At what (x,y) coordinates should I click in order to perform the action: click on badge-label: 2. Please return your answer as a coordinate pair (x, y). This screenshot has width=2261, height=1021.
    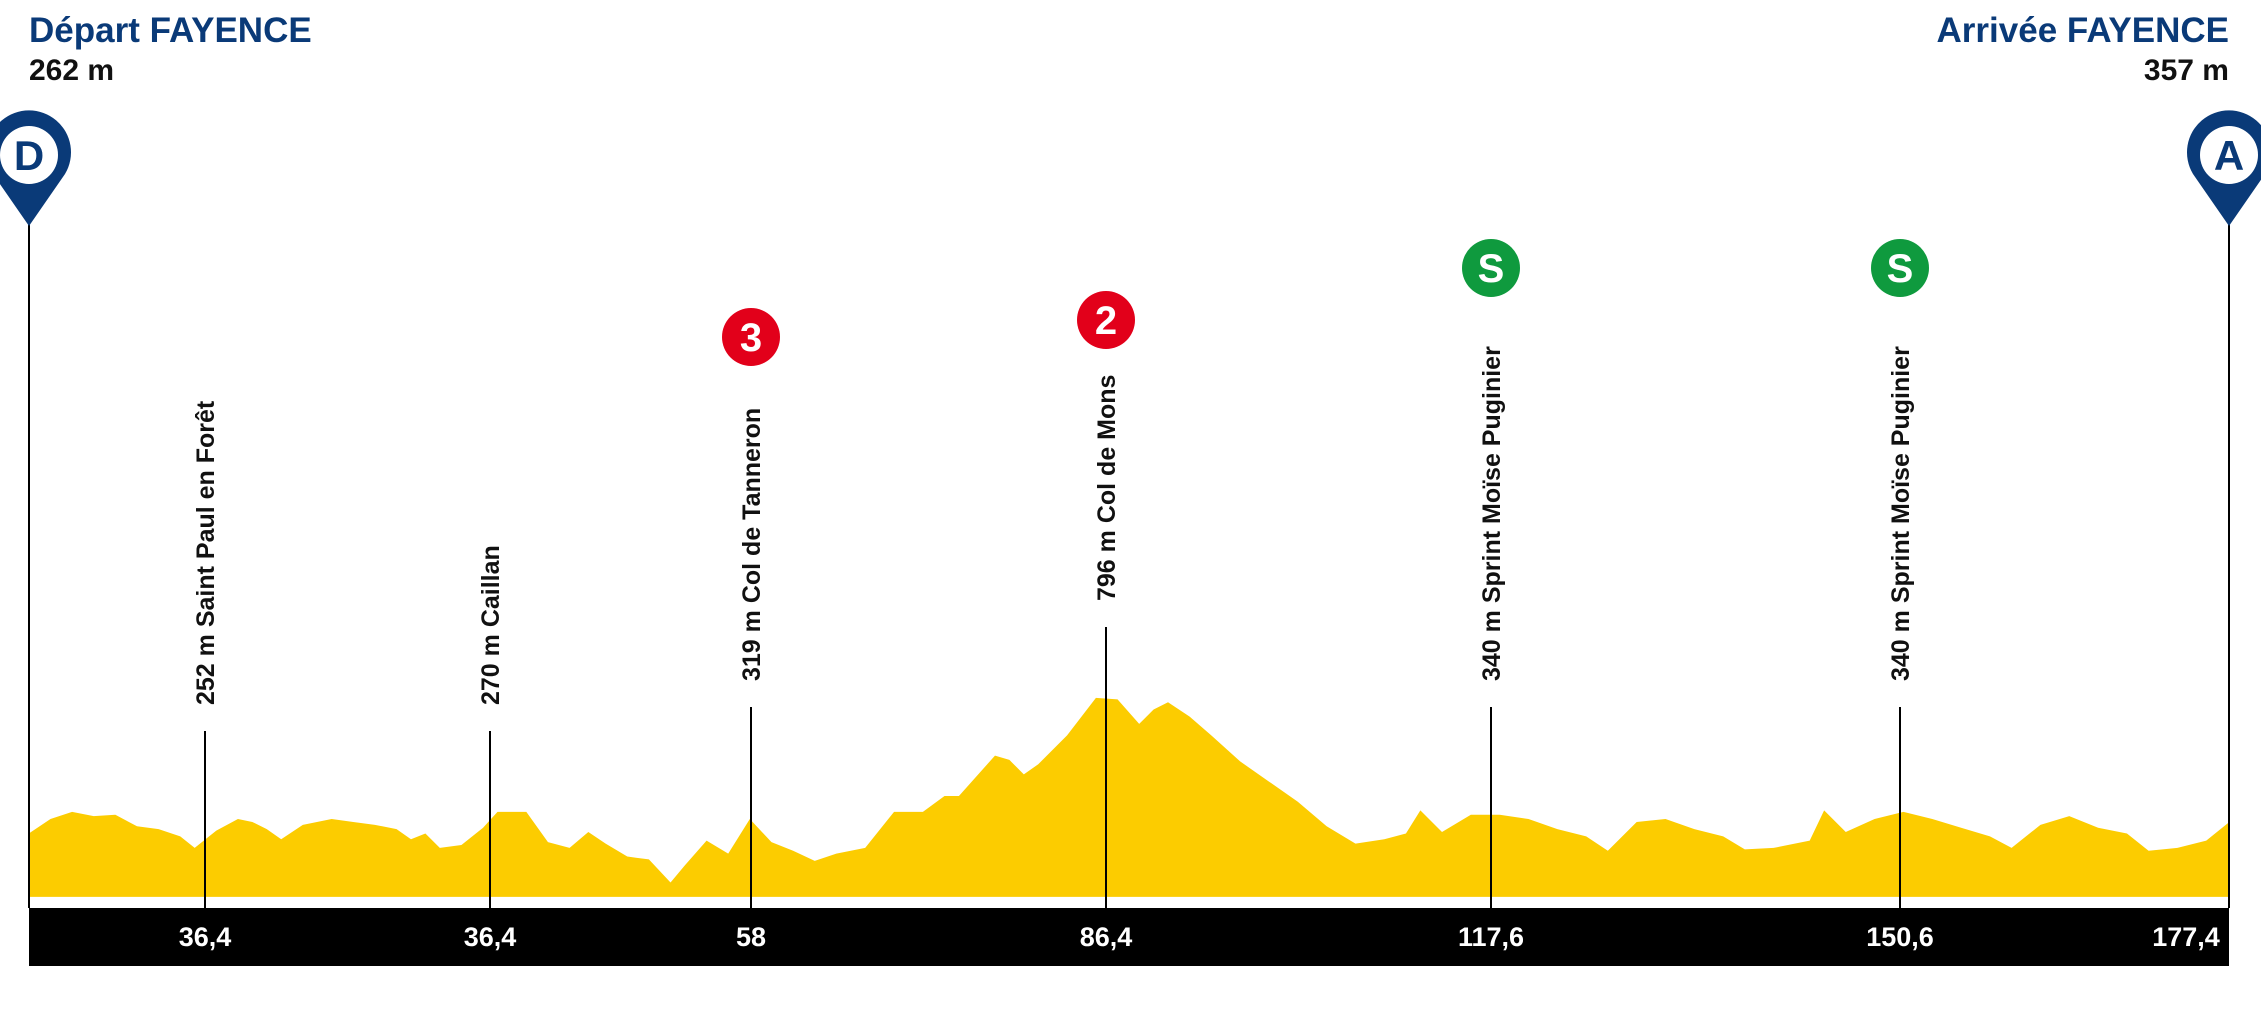
    Looking at the image, I should click on (1106, 321).